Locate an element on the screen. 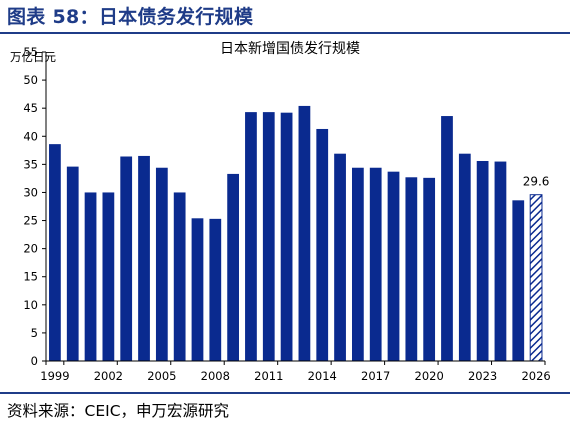  y-tick-label: 25 is located at coordinates (30, 221).